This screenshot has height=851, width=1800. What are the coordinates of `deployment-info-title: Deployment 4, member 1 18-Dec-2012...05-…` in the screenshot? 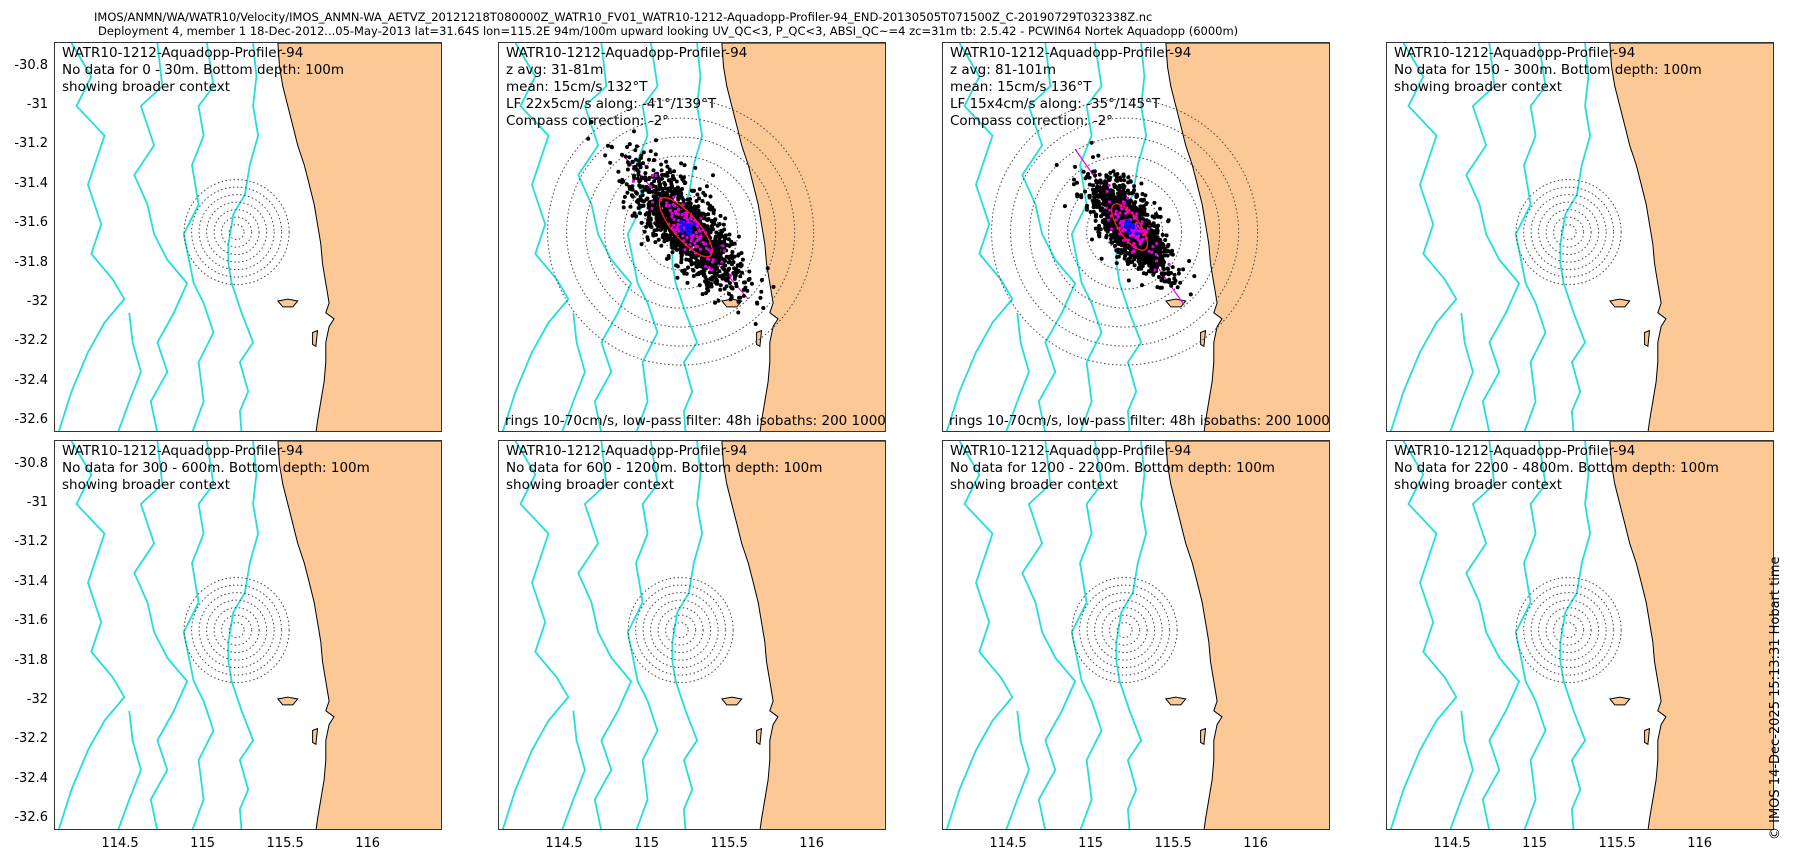 It's located at (668, 31).